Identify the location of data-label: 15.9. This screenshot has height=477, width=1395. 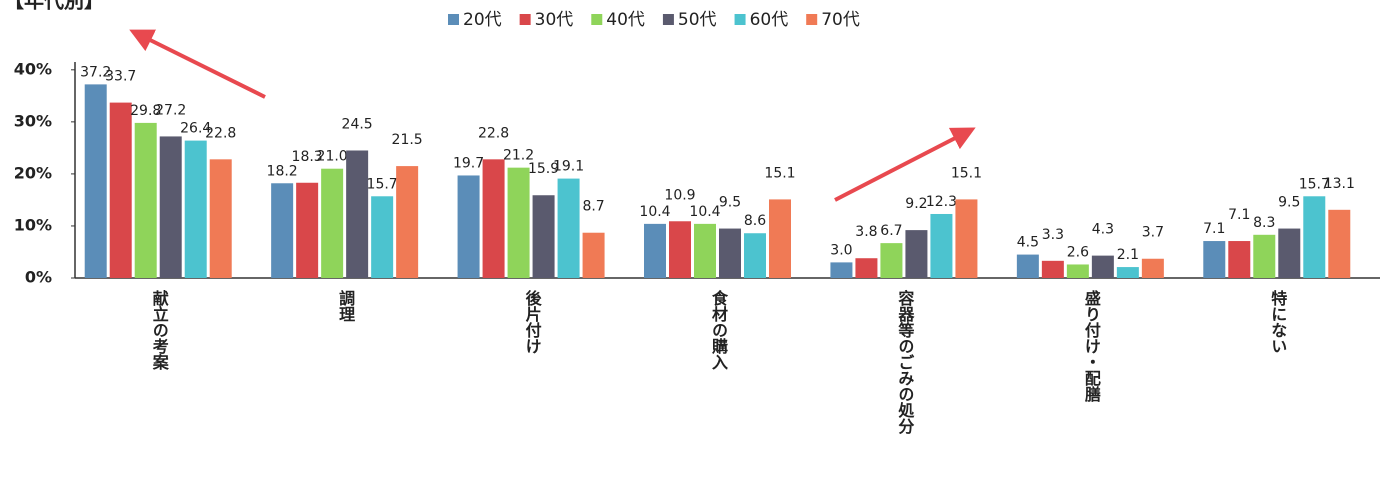
(543, 169).